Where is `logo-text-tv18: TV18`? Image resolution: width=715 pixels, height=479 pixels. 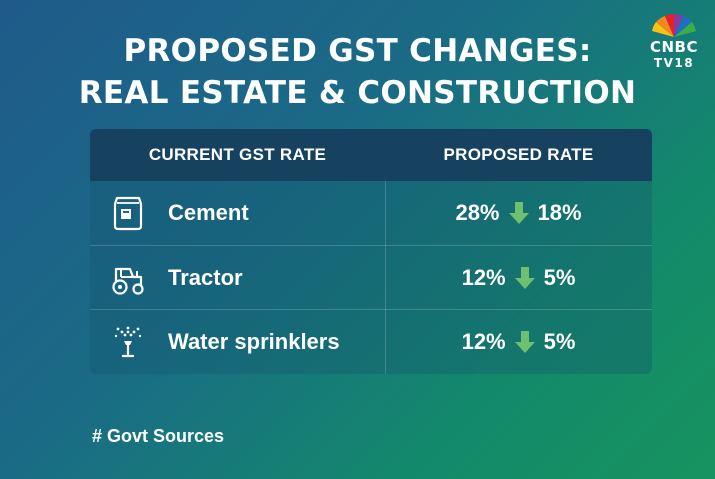 logo-text-tv18: TV18 is located at coordinates (674, 63).